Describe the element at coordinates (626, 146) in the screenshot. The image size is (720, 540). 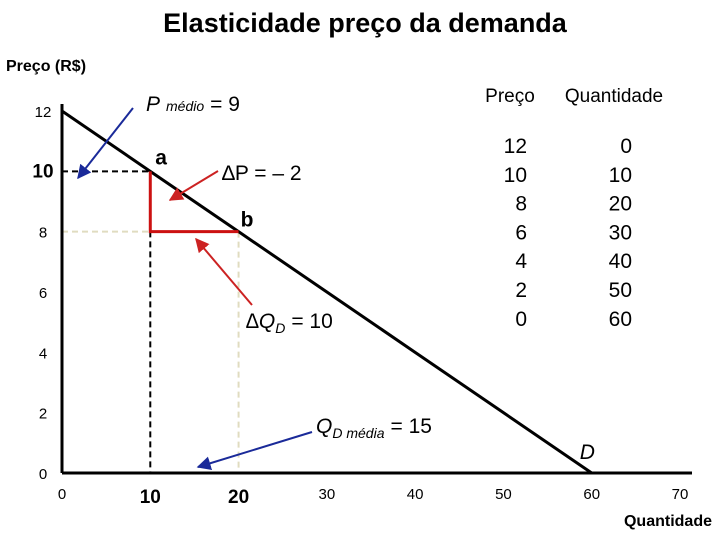
I see `table-cell-quantidade: 0` at that location.